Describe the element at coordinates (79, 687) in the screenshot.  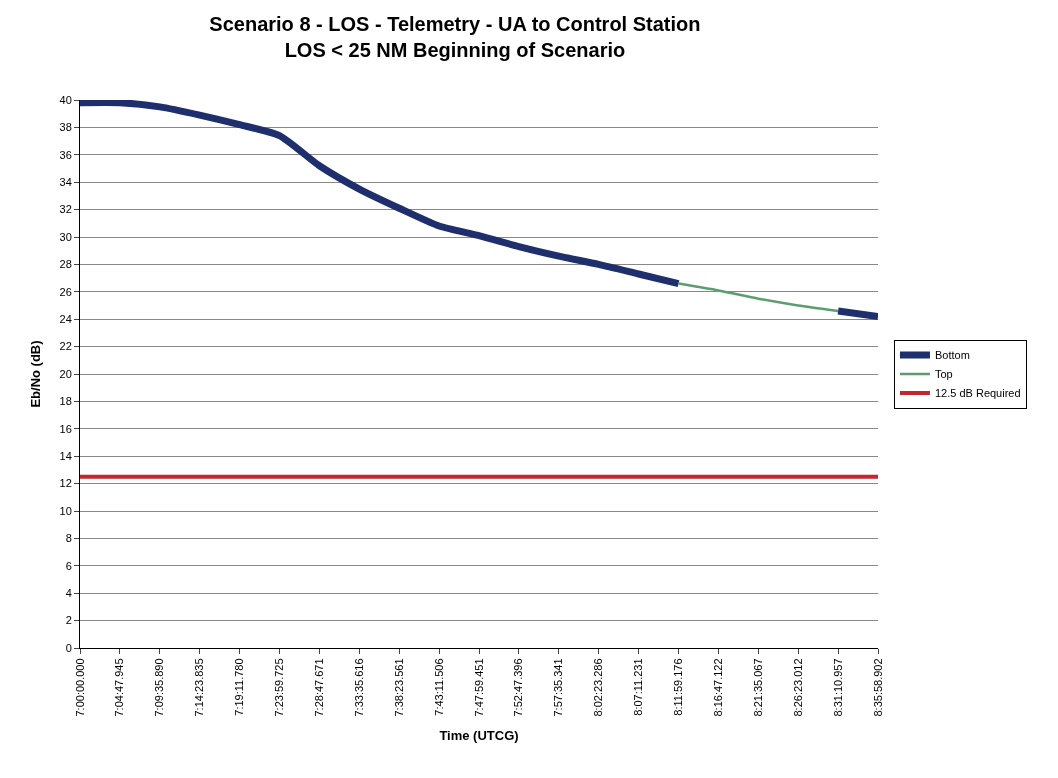
I see `x-tick-label: 7:00:00.000` at that location.